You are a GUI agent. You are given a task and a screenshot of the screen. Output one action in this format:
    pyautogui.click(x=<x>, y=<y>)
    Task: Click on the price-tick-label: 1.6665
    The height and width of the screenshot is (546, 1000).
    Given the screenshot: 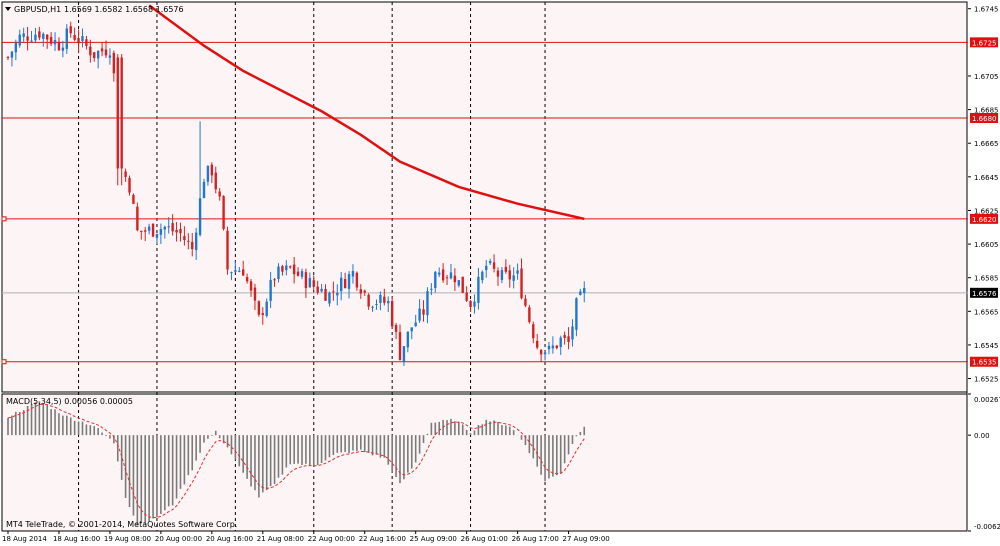 What is the action you would take?
    pyautogui.click(x=986, y=144)
    